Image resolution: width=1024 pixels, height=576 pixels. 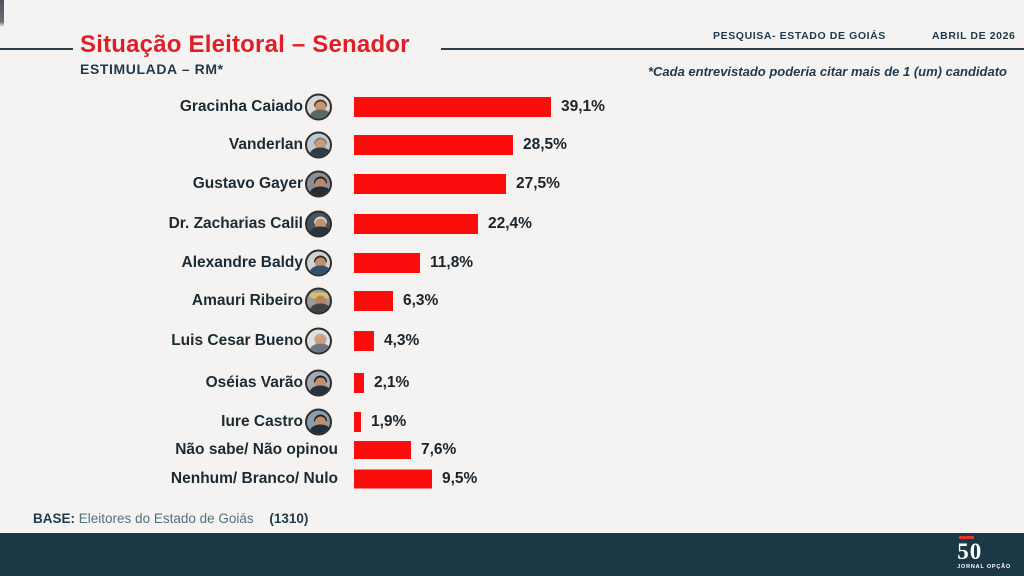 I want to click on candidate-label: Luis Cesar Bueno, so click(x=237, y=340).